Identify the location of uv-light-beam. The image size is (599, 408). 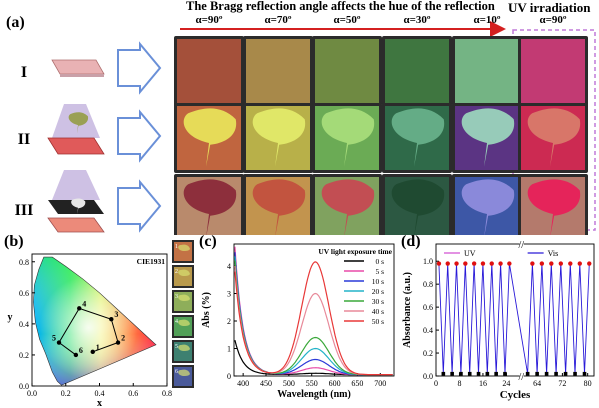
(76, 185).